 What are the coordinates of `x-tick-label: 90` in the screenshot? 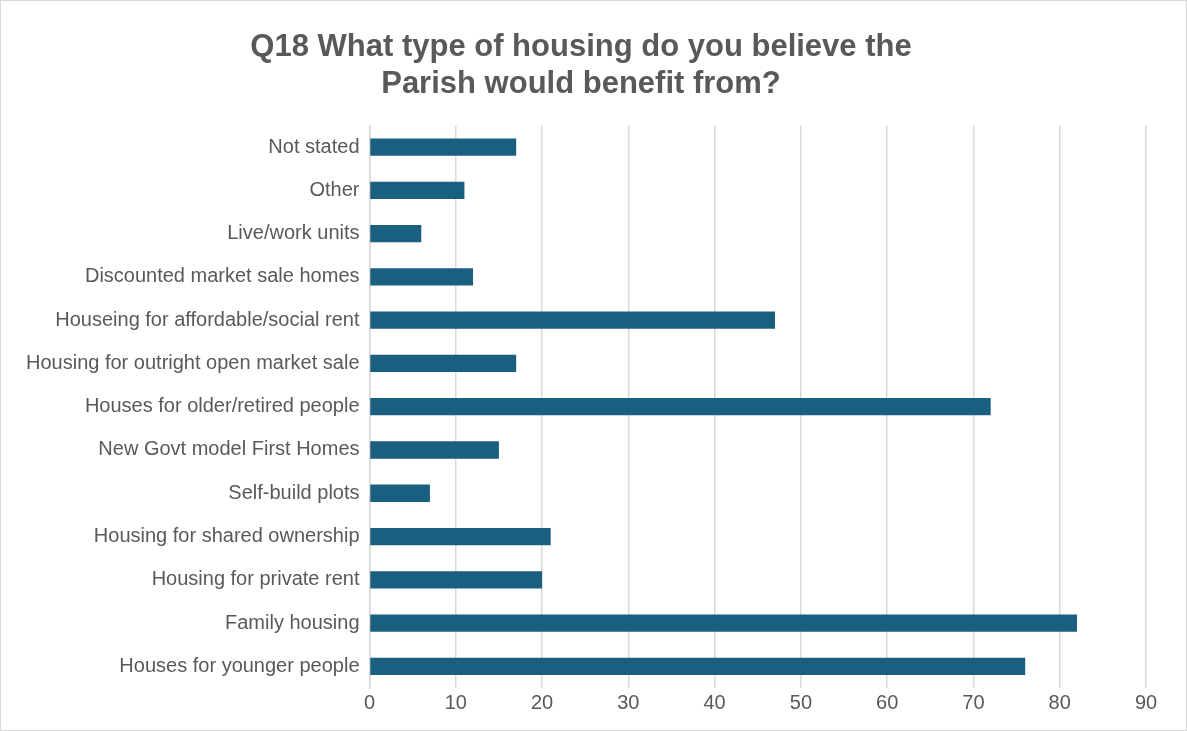 It's located at (1146, 701).